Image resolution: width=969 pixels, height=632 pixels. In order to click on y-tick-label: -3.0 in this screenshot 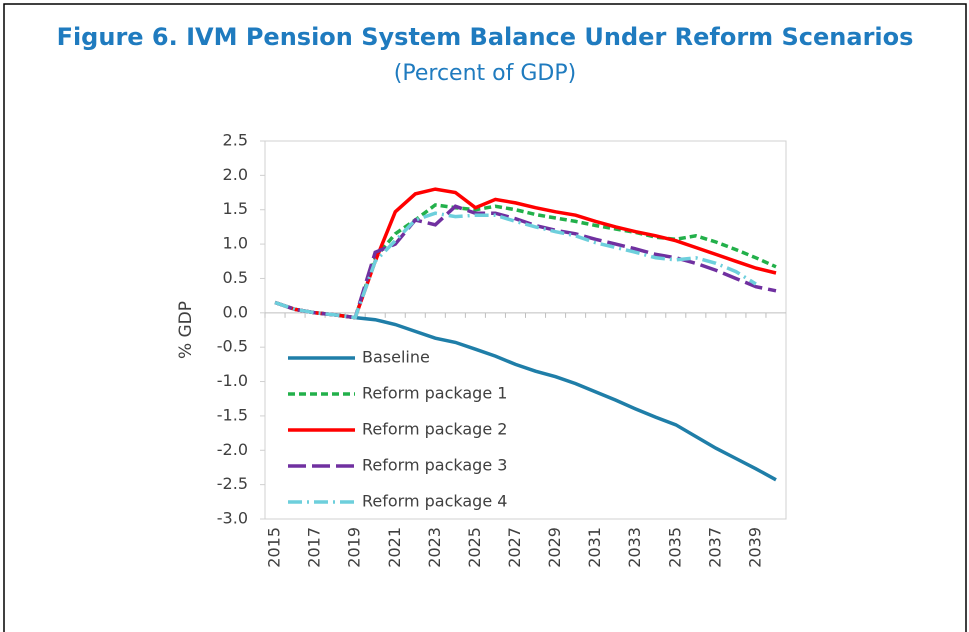, I will do `click(232, 518)`.